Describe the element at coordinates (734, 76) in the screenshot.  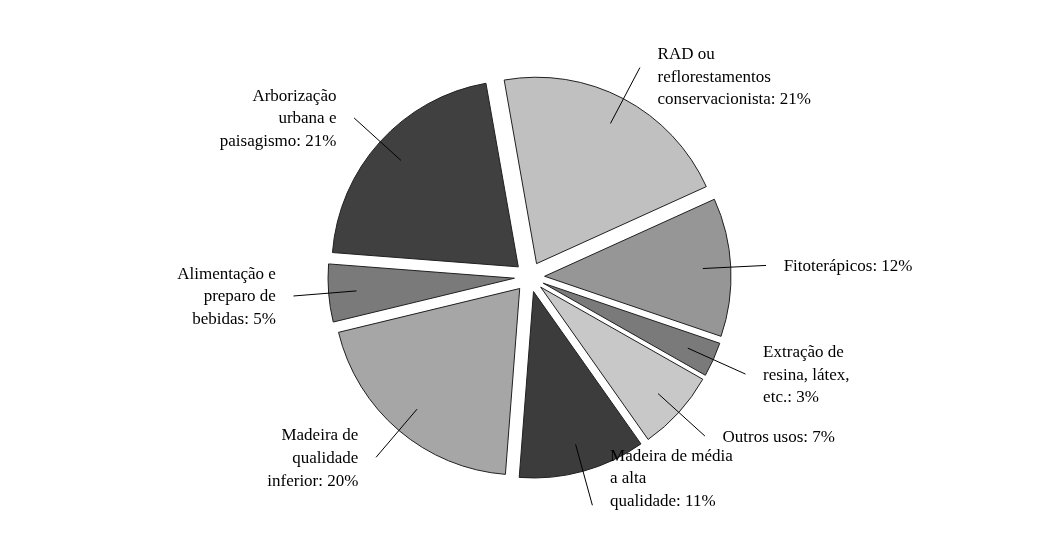
I see `slice-label: RAD ou reflorestamentos conservacionista: 21%` at that location.